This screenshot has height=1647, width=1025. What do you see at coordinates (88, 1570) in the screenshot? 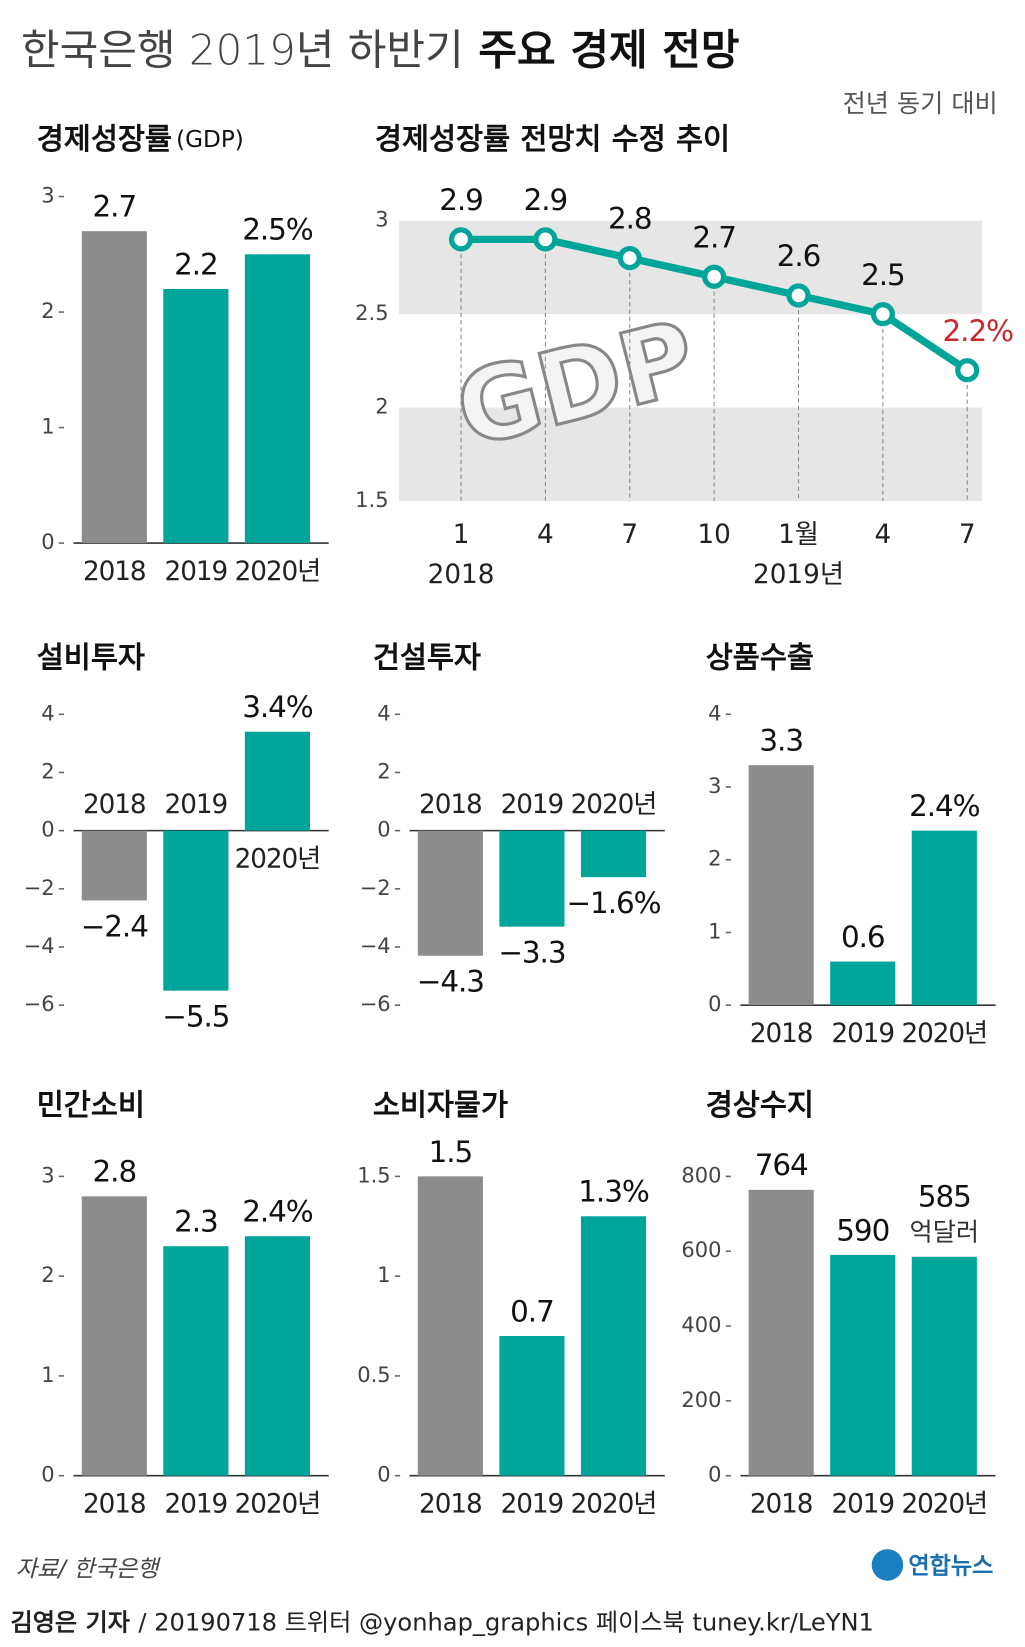
I see `source: 자료/ 한국은행` at bounding box center [88, 1570].